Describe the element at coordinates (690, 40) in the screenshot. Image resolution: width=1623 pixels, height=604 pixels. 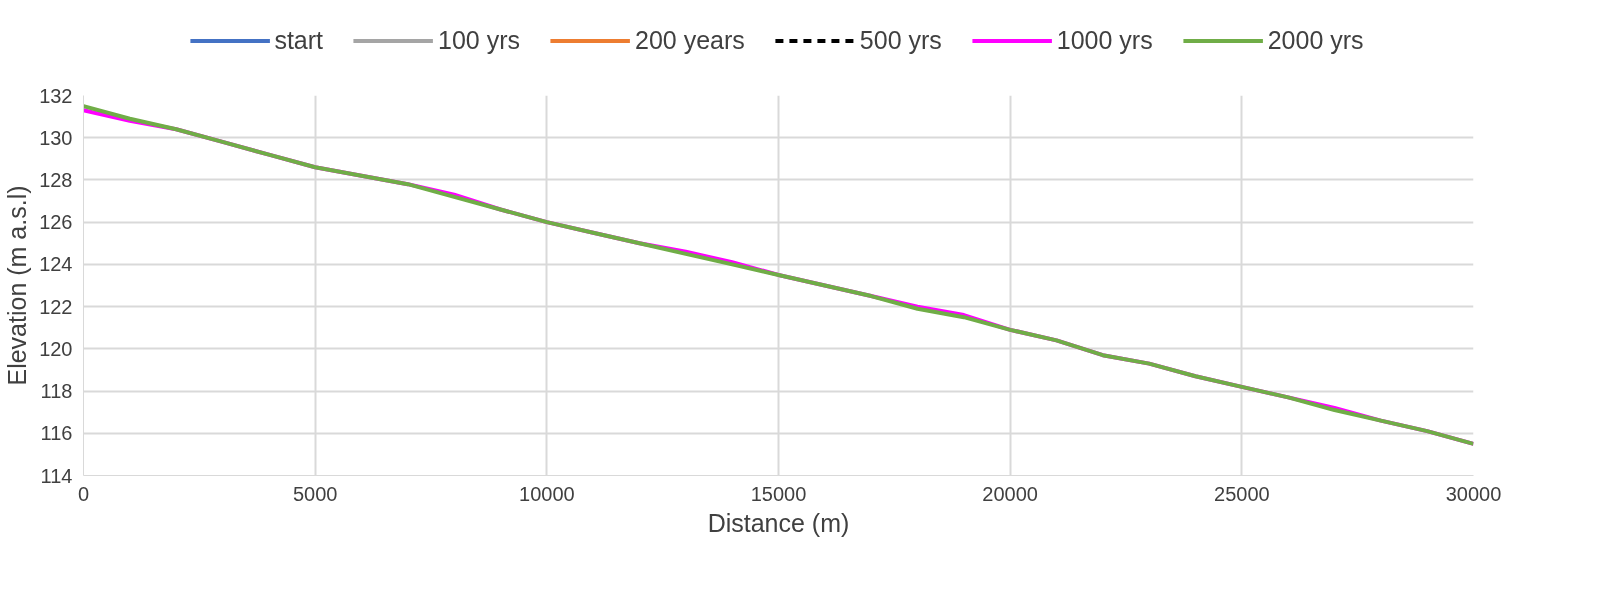
I see `legend-label: 200 years` at that location.